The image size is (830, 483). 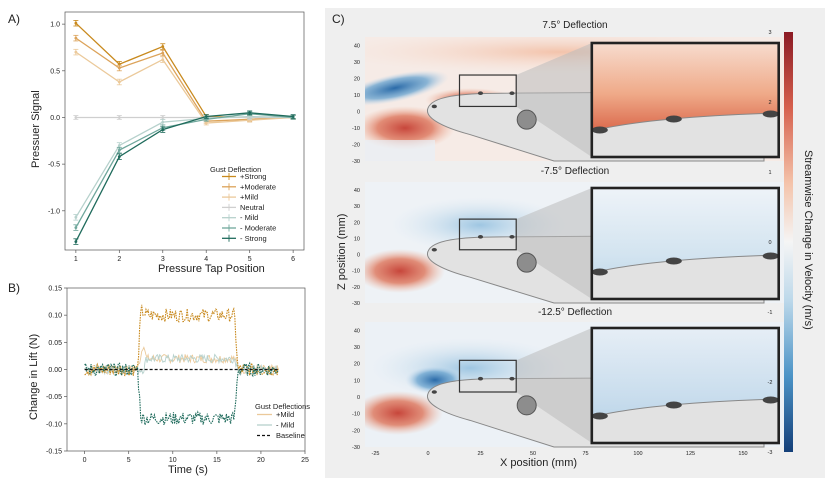 I want to click on colorbar-label: Streamwise Change in Velocity (m/s), so click(x=808, y=240).